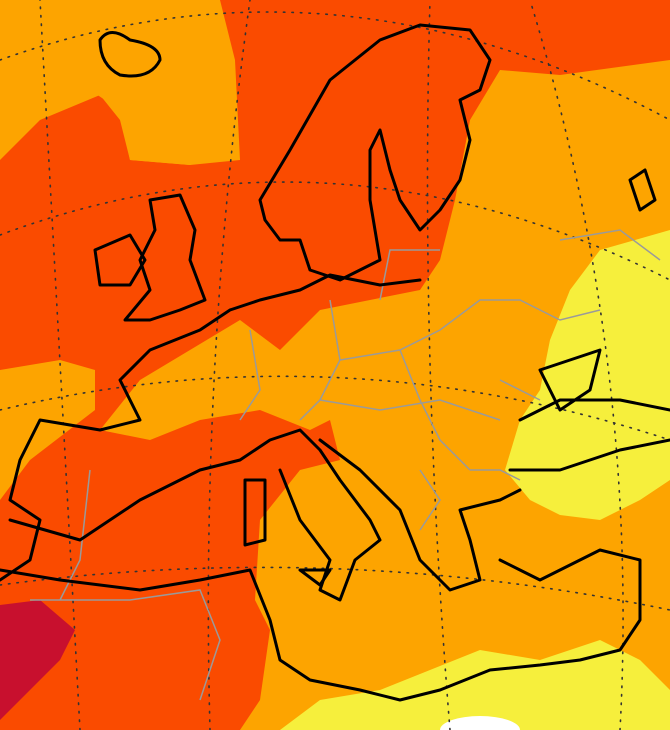  Describe the element at coordinates (589, 435) in the screenshot. I see `black-sea-coast` at that location.